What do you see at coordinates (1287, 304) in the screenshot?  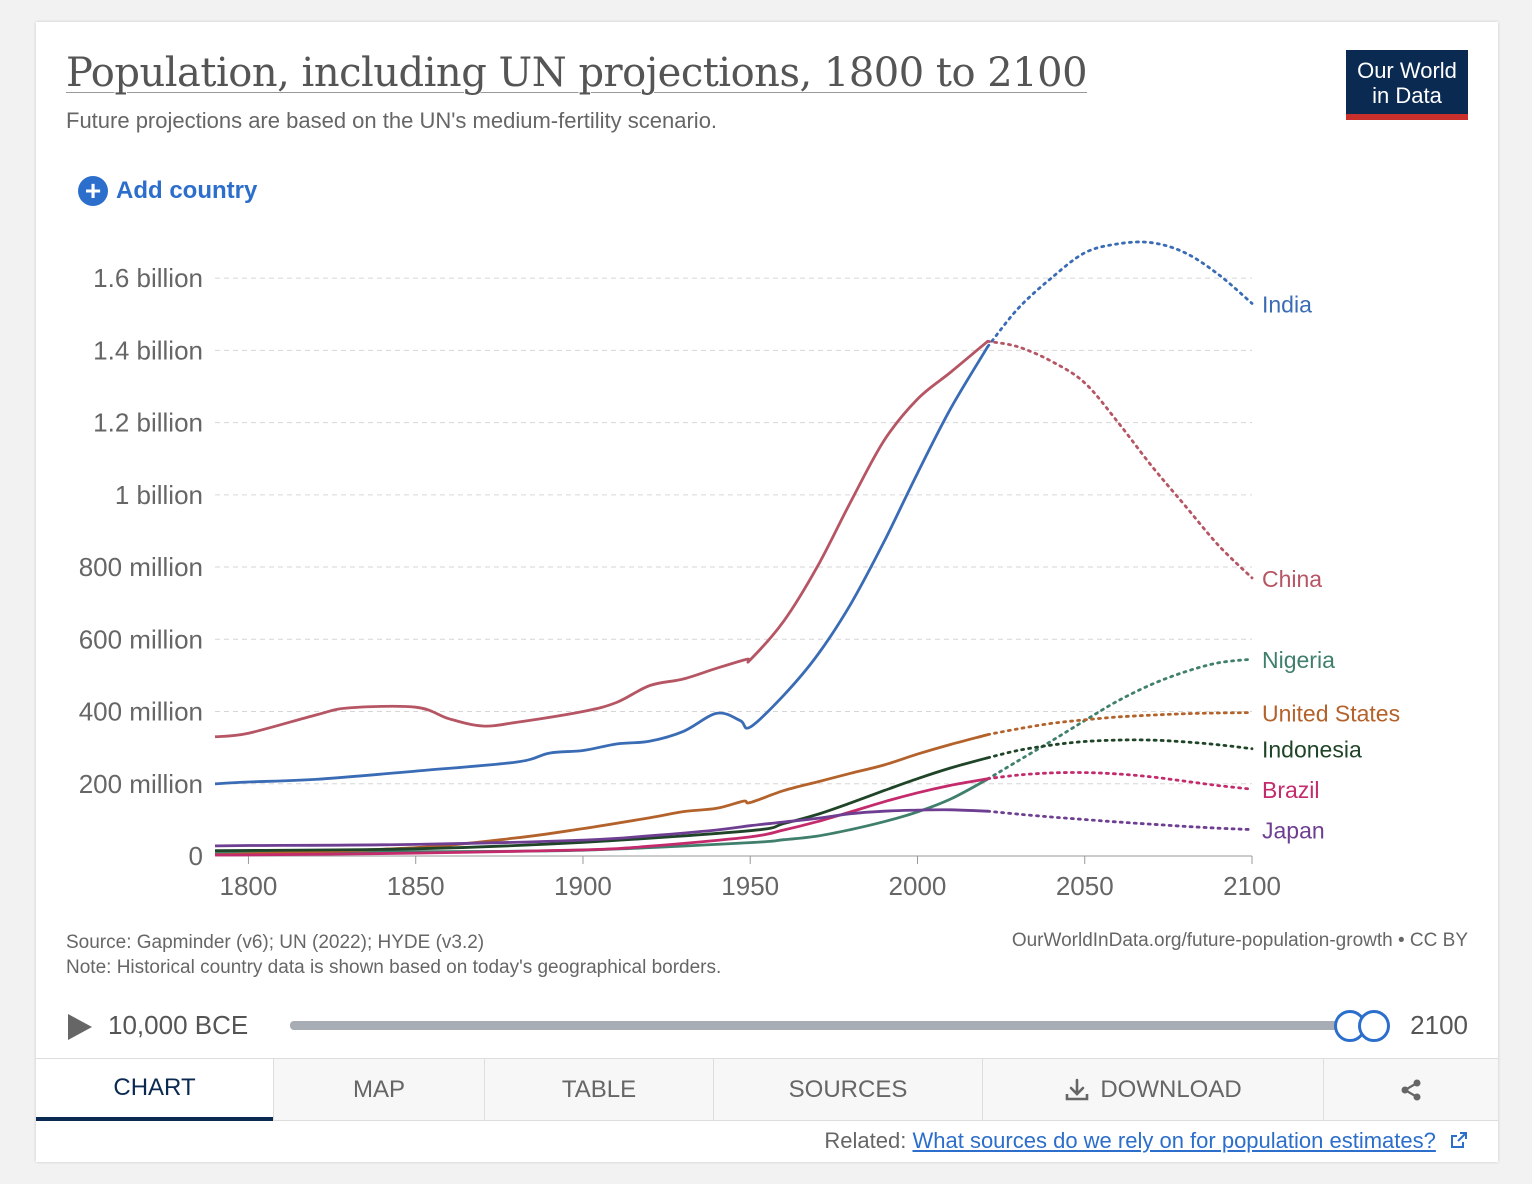 I see `series-label-india: India` at bounding box center [1287, 304].